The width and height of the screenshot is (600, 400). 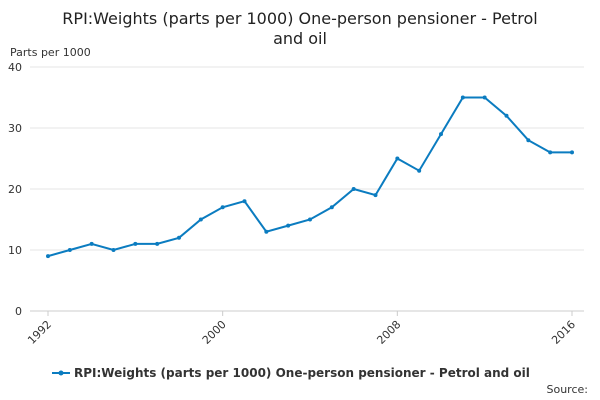 What do you see at coordinates (15, 67) in the screenshot?
I see `y-tick-label: 40` at bounding box center [15, 67].